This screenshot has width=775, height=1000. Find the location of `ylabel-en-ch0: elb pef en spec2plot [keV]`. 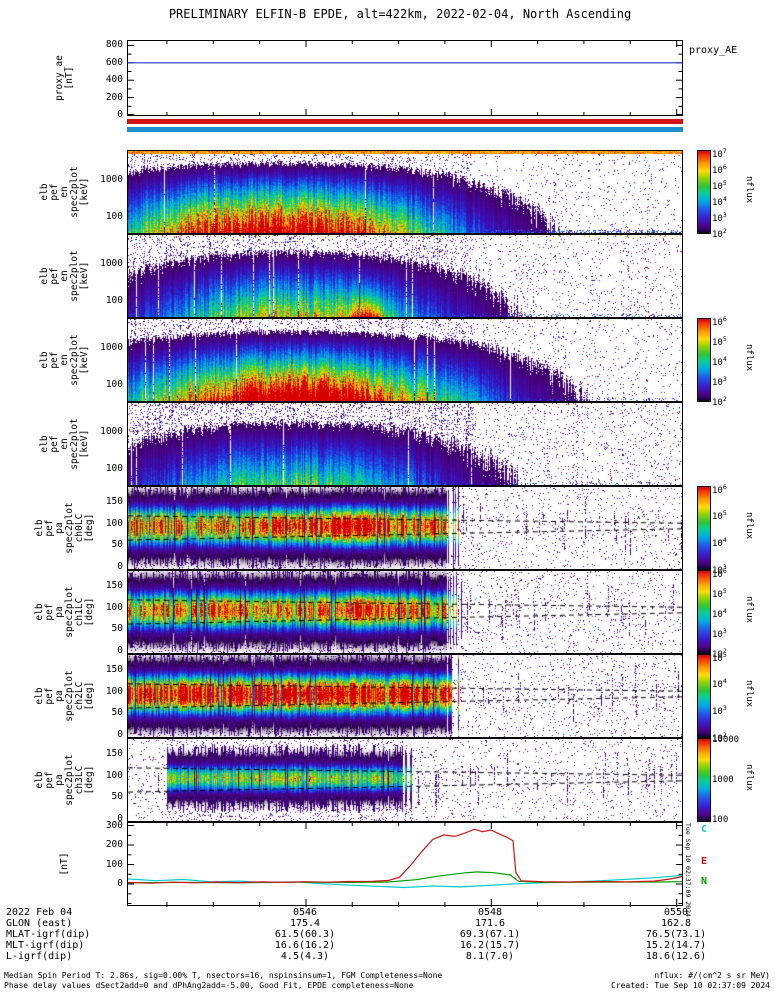

ylabel-en-ch0: elb pef en spec2plot [keV] is located at coordinates (65, 192).